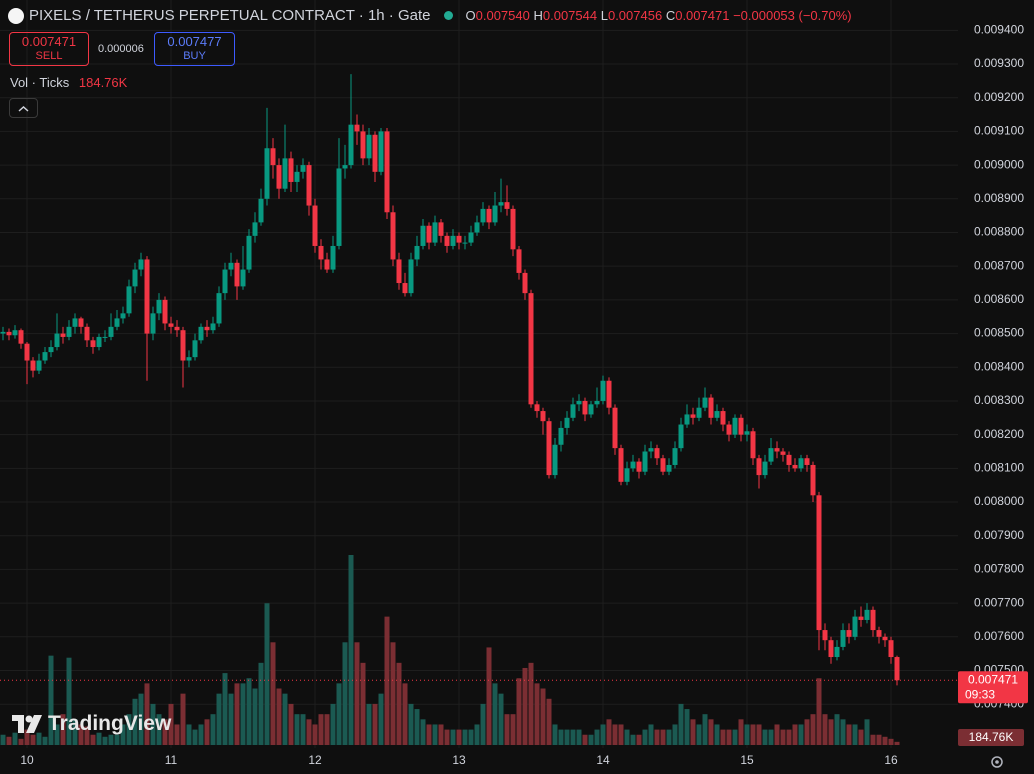  I want to click on sell-button: 0.007471 SELL, so click(49, 49).